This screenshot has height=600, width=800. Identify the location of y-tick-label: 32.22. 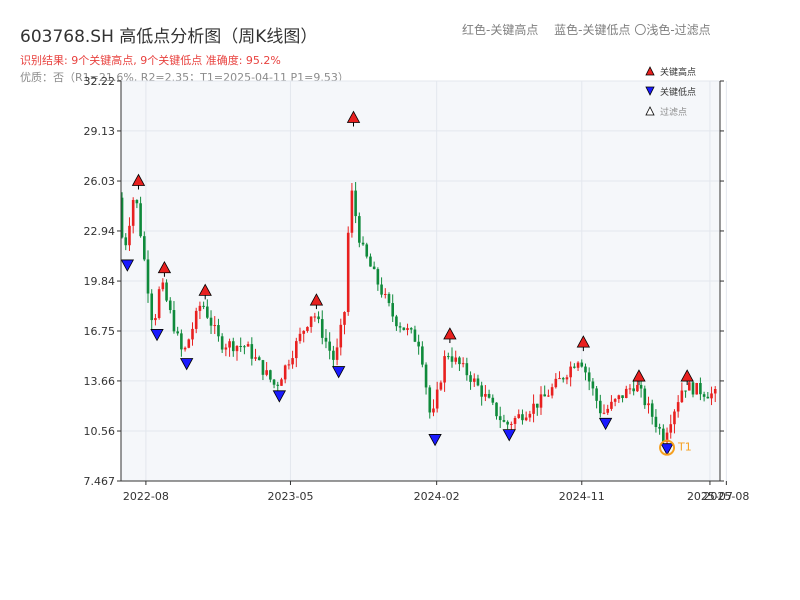
(100, 81).